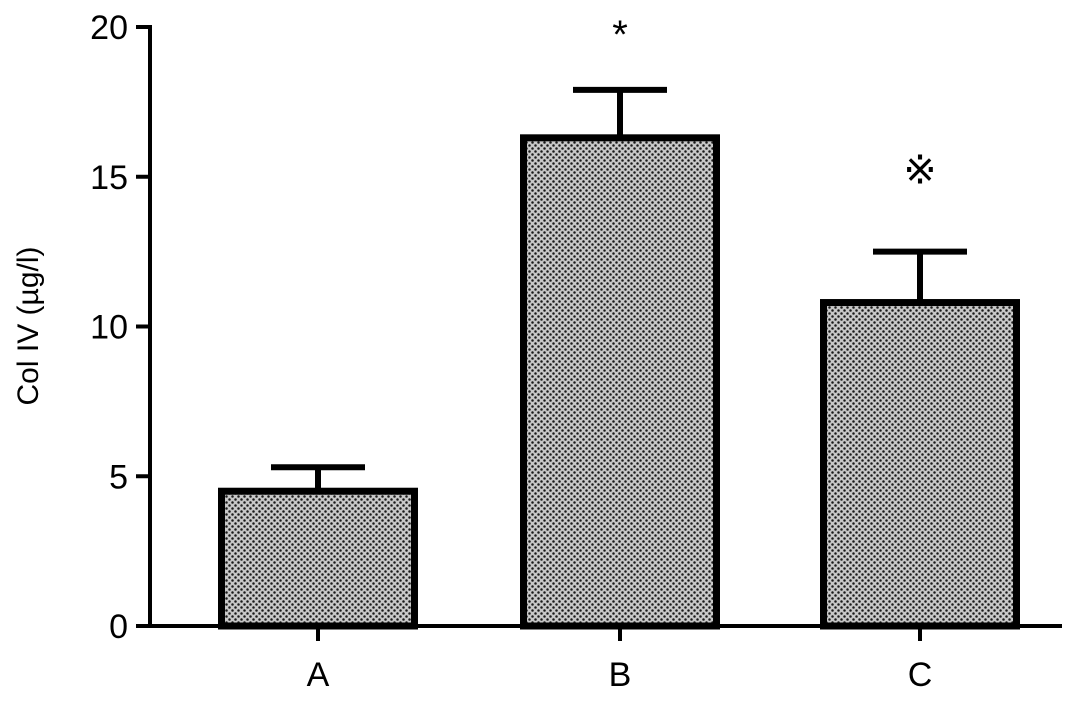 The height and width of the screenshot is (712, 1087). Describe the element at coordinates (109, 28) in the screenshot. I see `y-tick-label: 20` at that location.